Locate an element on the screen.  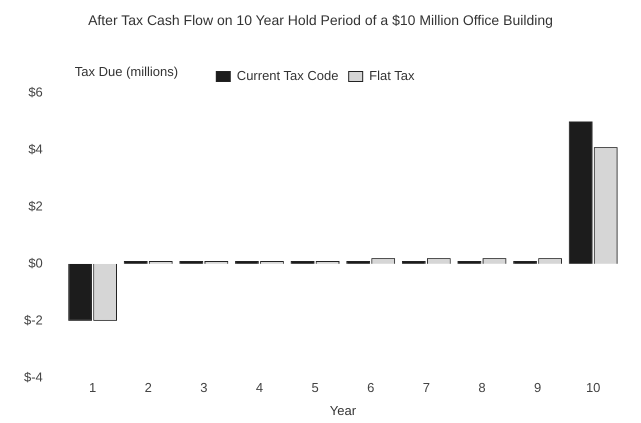
x-tick-label: 2 is located at coordinates (148, 388).